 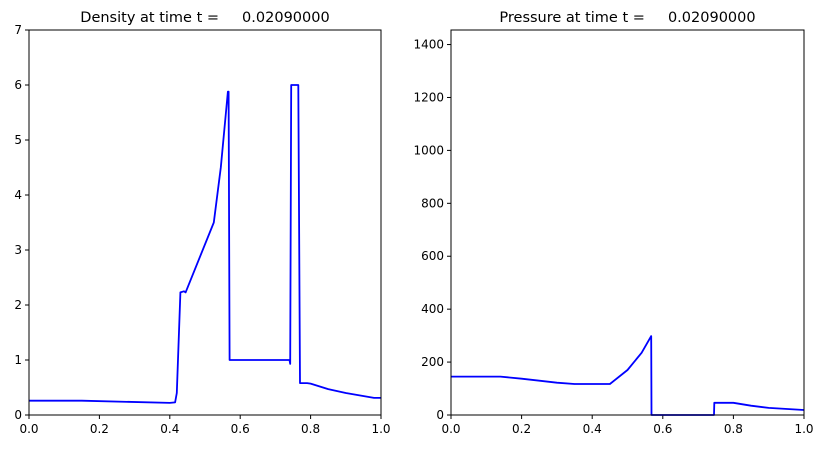 What do you see at coordinates (428, 150) in the screenshot?
I see `y-tick-label: 1000` at bounding box center [428, 150].